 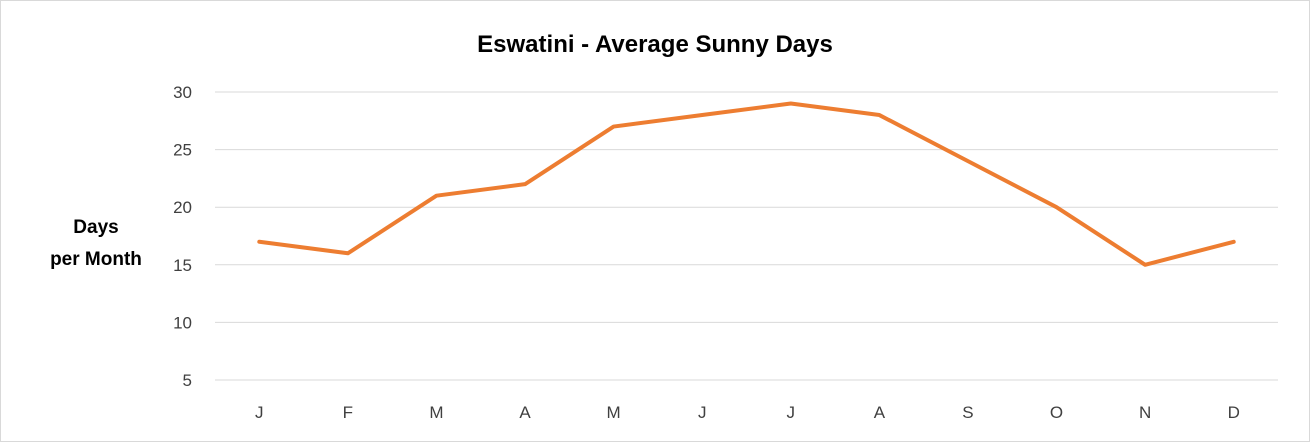 What do you see at coordinates (182, 207) in the screenshot?
I see `y-tick-label: 20` at bounding box center [182, 207].